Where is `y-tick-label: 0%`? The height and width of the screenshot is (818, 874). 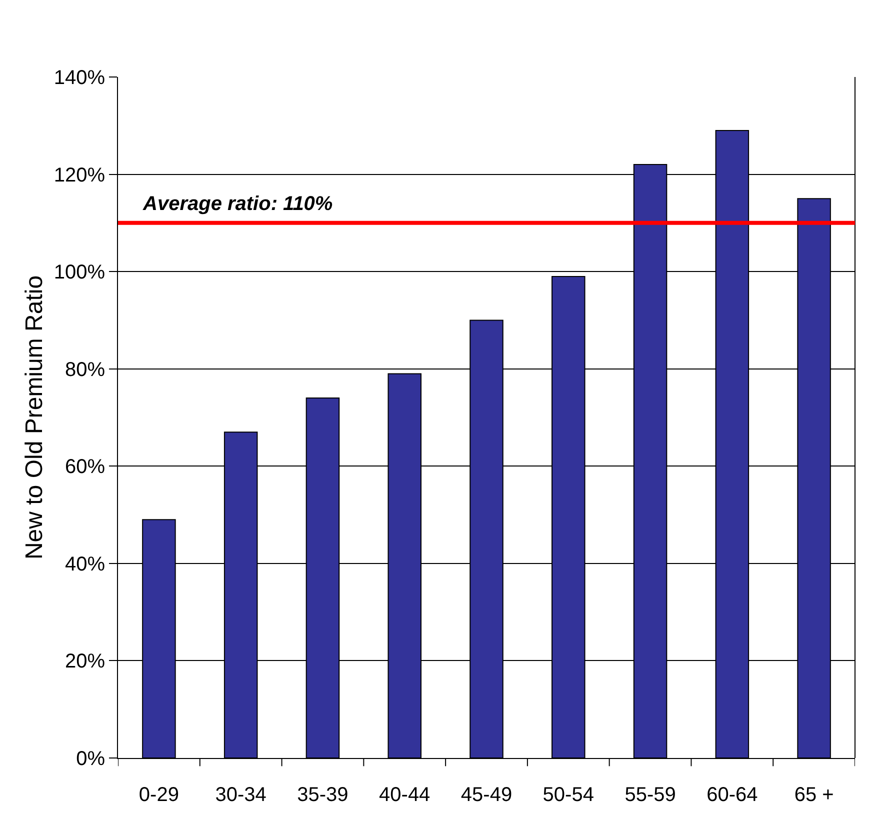
y-tick-label: 0% is located at coordinates (91, 759).